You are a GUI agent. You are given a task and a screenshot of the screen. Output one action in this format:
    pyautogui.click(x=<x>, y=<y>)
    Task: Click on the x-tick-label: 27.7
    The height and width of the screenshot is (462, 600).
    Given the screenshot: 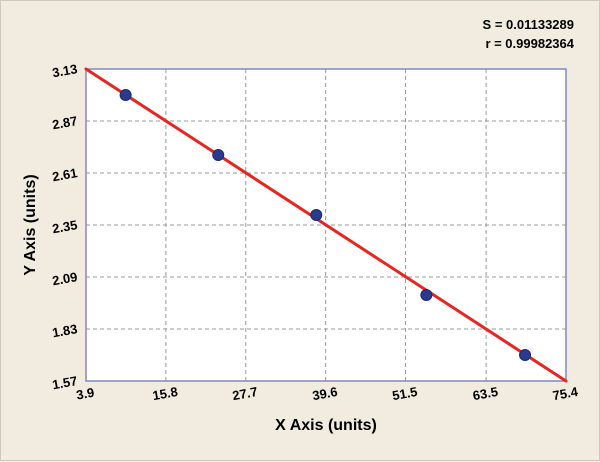 What is the action you would take?
    pyautogui.click(x=245, y=393)
    